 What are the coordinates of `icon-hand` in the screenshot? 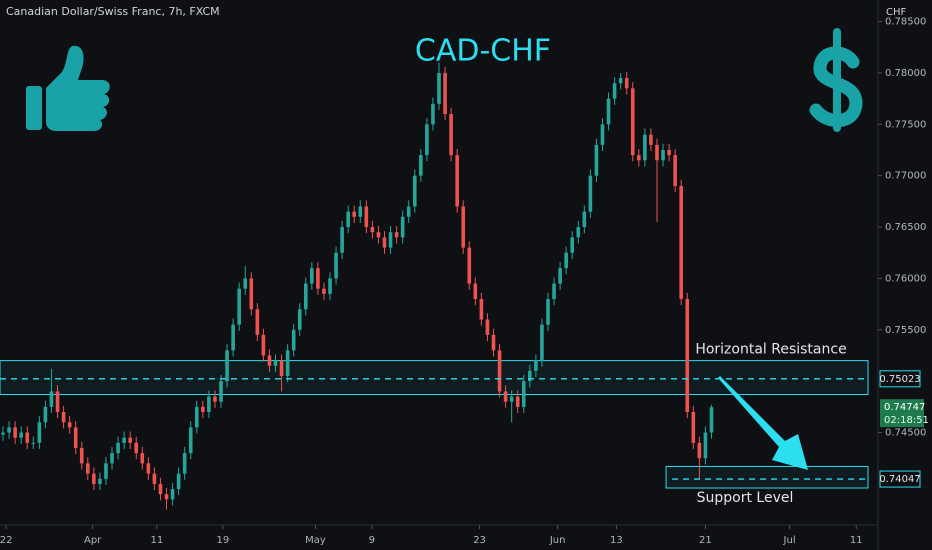 It's located at (78, 88).